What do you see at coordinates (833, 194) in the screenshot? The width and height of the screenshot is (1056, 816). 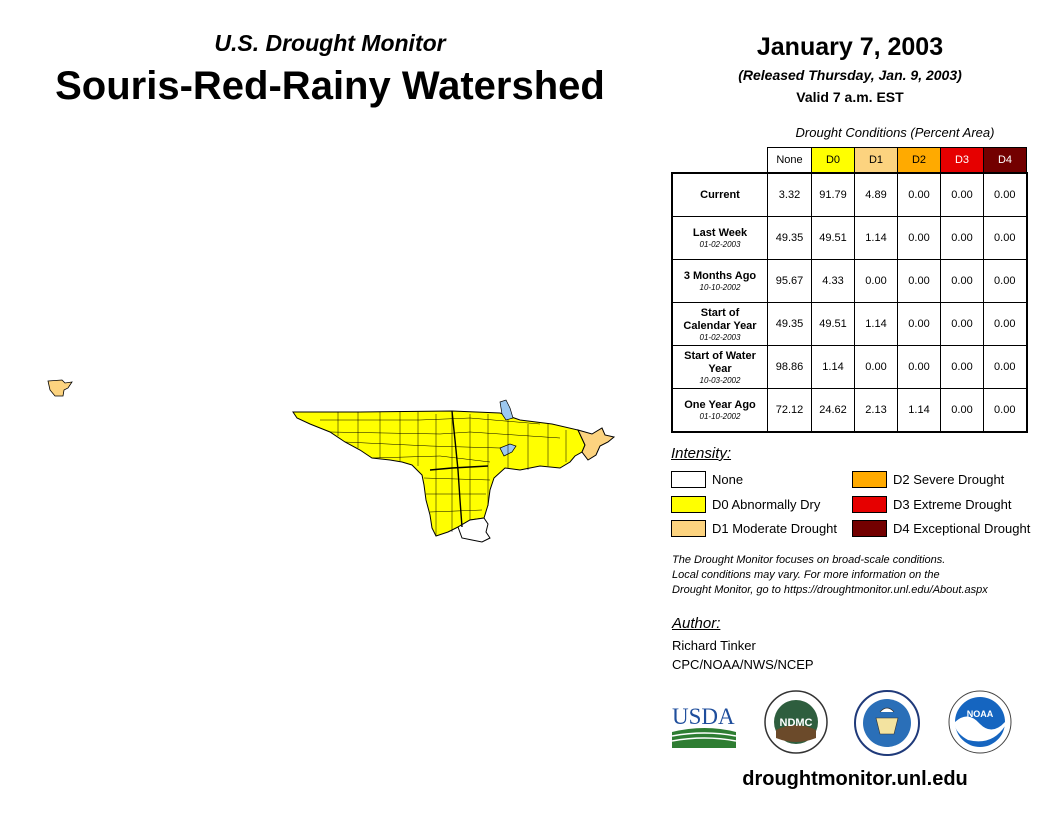 I see `table-cell: 91.79` at bounding box center [833, 194].